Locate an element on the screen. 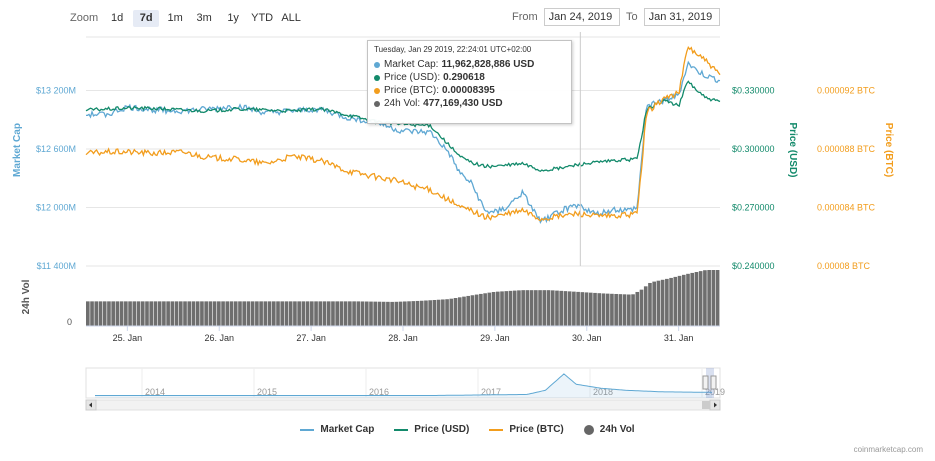 This screenshot has width=935, height=461. zoom-1y-button: 1y is located at coordinates (233, 17).